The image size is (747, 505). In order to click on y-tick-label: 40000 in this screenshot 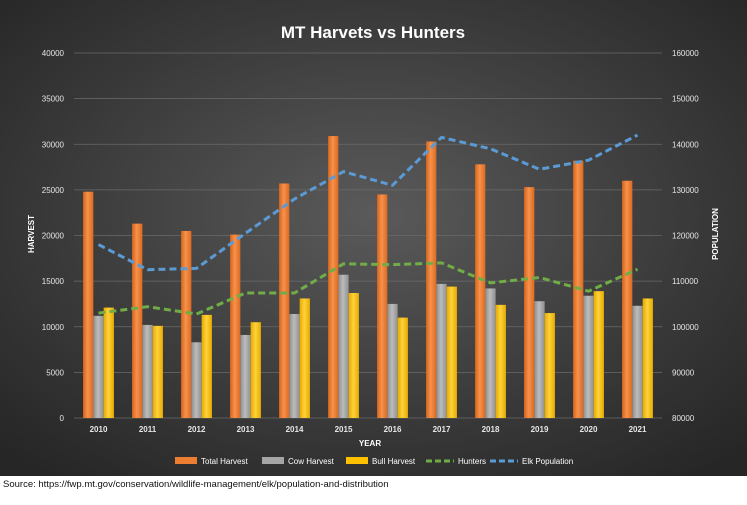, I will do `click(53, 53)`.